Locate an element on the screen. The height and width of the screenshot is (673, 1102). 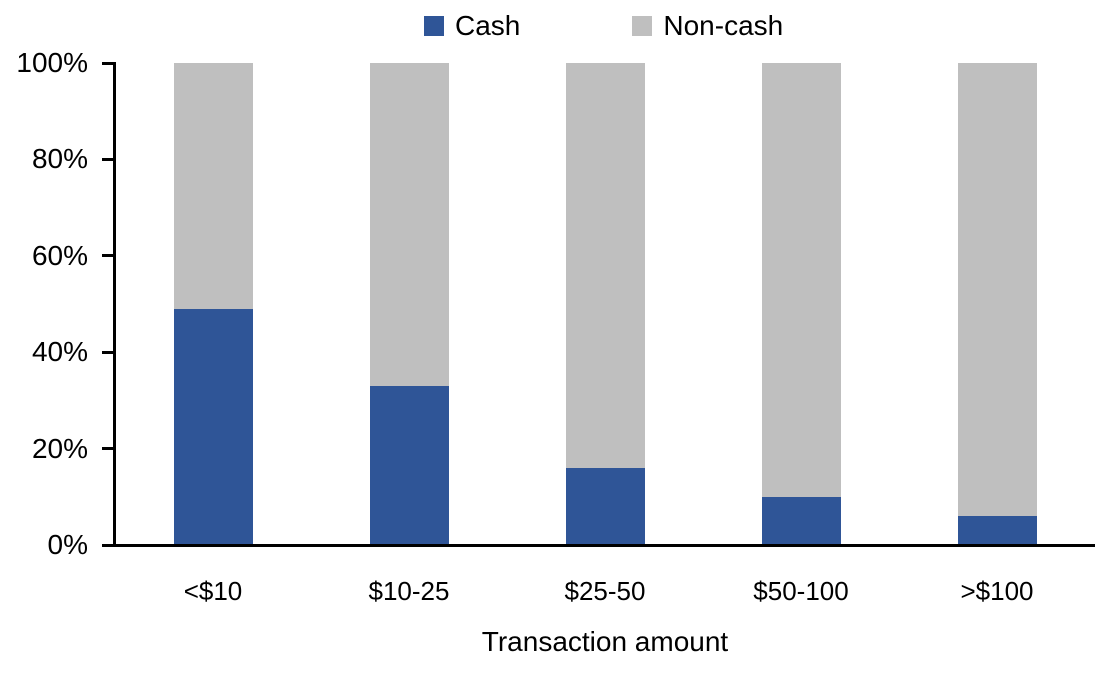
y-axis-tick-label: 80% is located at coordinates (59, 159).